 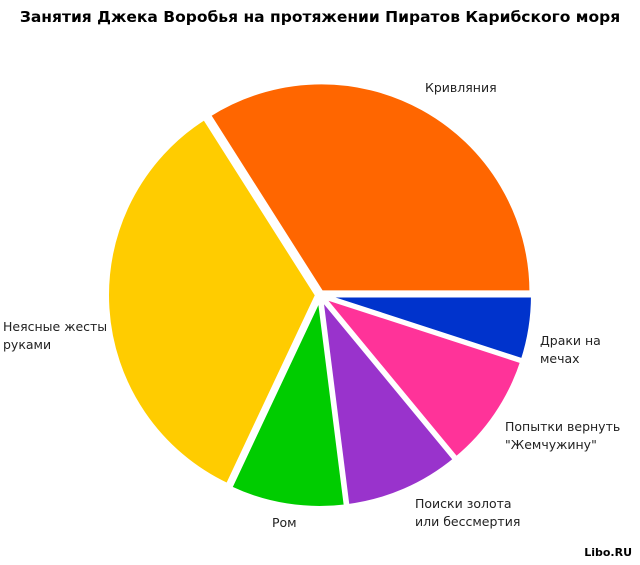 What do you see at coordinates (284, 522) in the screenshot?
I see `slice-label: Ром` at bounding box center [284, 522].